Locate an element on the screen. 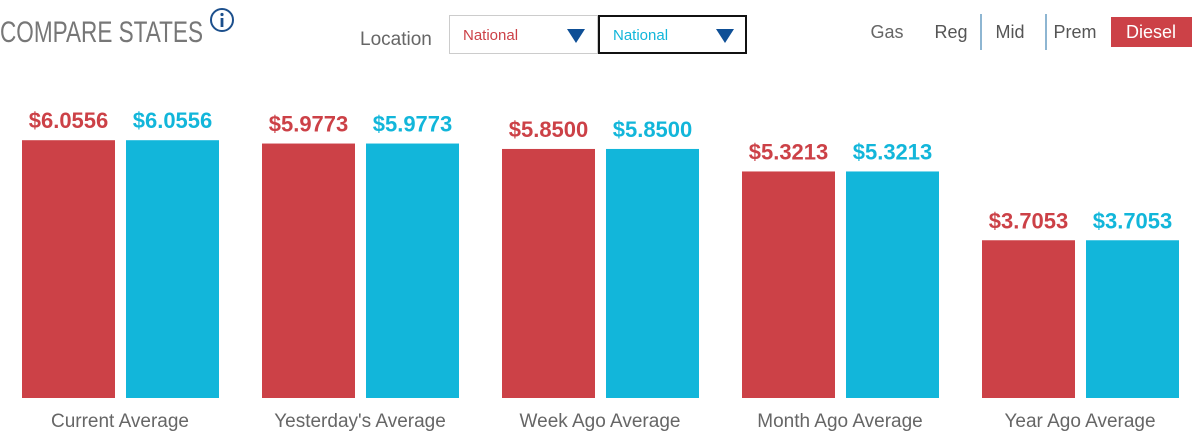  category-label: Month Ago Average is located at coordinates (840, 421).